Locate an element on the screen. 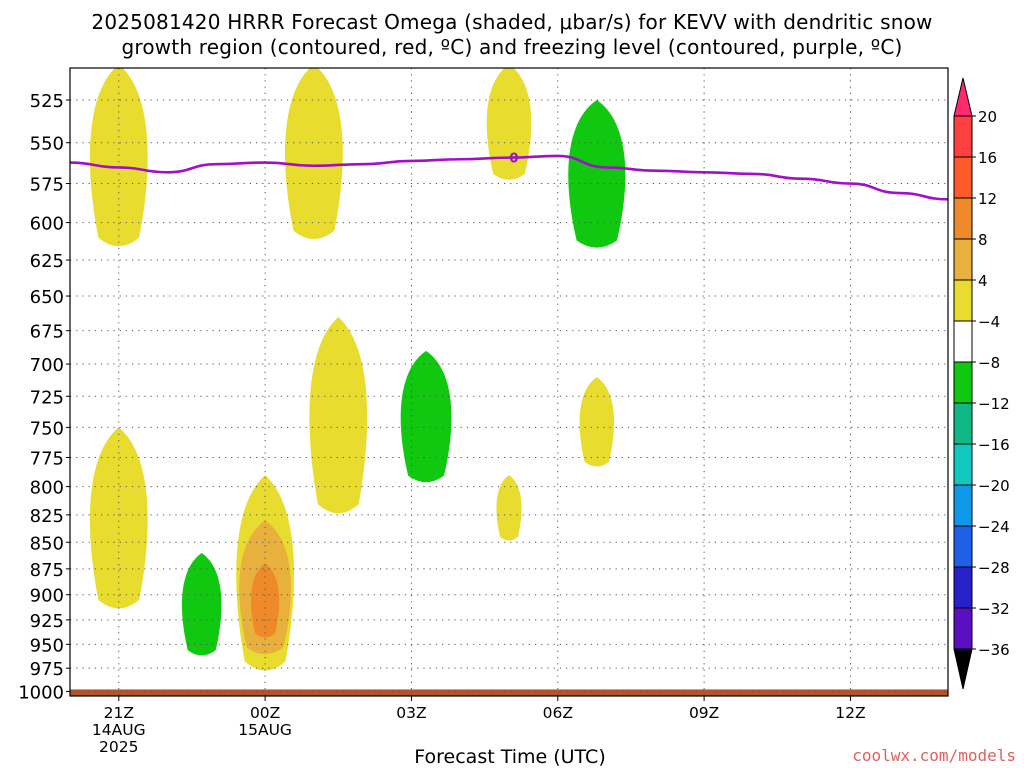 The width and height of the screenshot is (1024, 768). y-tick-label: 900 is located at coordinates (47, 596).